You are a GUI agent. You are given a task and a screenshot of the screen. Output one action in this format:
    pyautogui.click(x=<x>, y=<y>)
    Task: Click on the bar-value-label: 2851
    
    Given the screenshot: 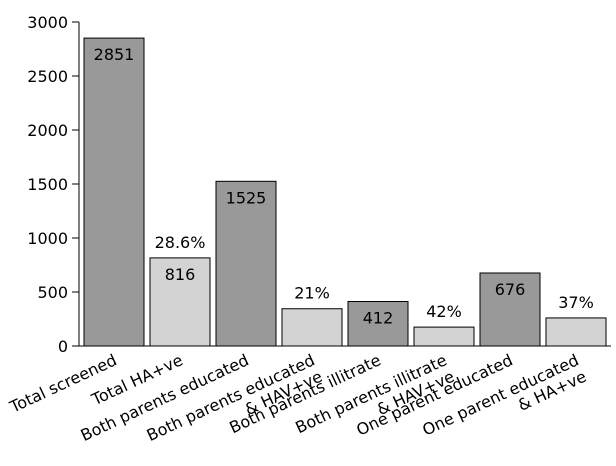 What is the action you would take?
    pyautogui.click(x=114, y=54)
    